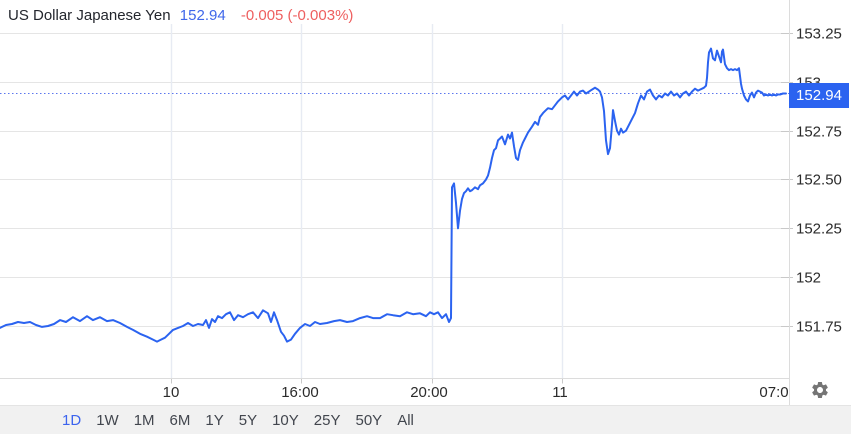 The width and height of the screenshot is (851, 434). What do you see at coordinates (144, 420) in the screenshot?
I see `range-button-1m: 1M` at bounding box center [144, 420].